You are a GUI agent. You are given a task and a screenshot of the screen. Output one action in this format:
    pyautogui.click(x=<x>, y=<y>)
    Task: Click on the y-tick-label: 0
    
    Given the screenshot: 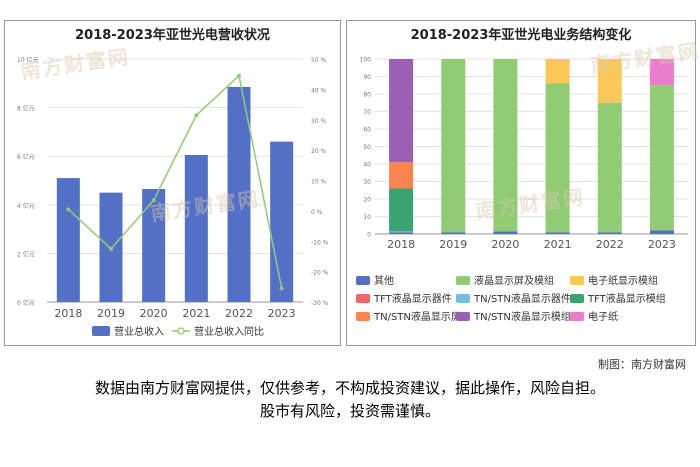 What is the action you would take?
    pyautogui.click(x=369, y=235)
    